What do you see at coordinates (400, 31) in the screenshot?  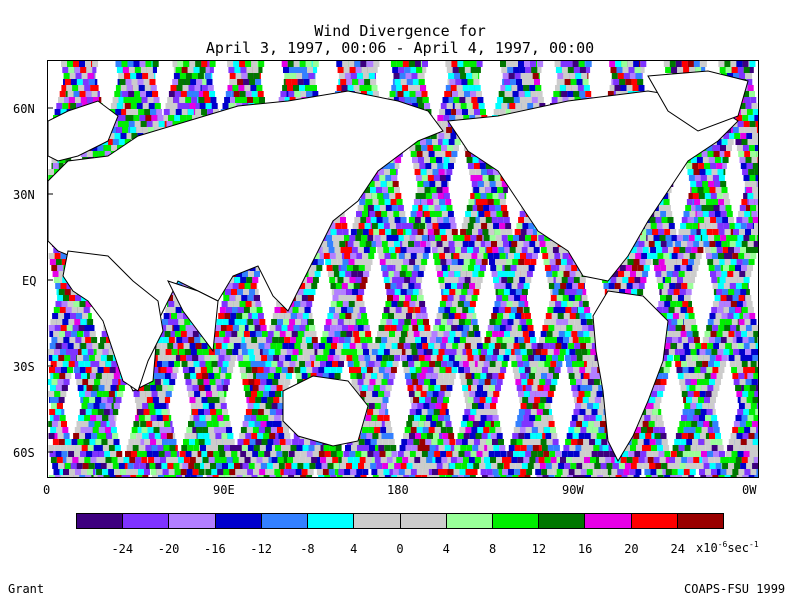 I see `map-title-line1: Wind Divergence for` at bounding box center [400, 31].